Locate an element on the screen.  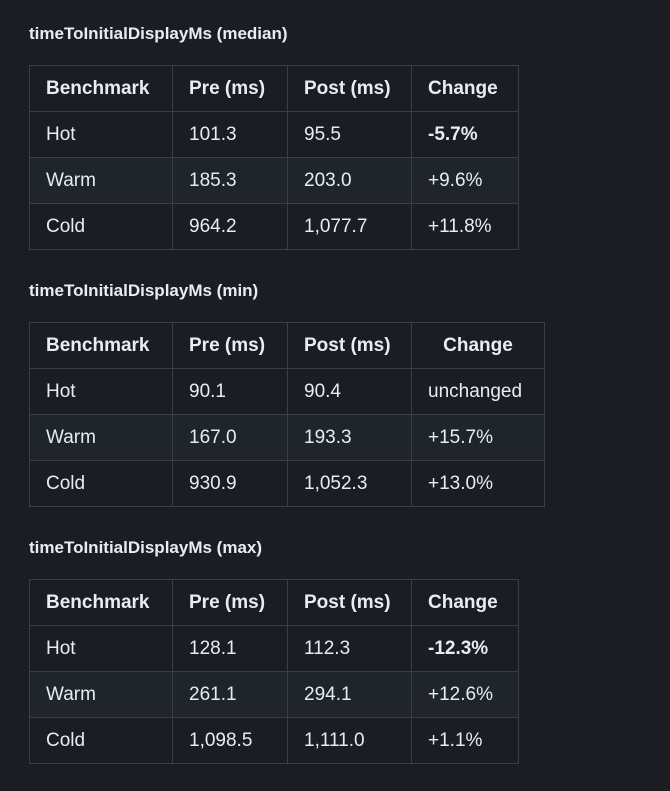
cell-change: +12.6% is located at coordinates (465, 694).